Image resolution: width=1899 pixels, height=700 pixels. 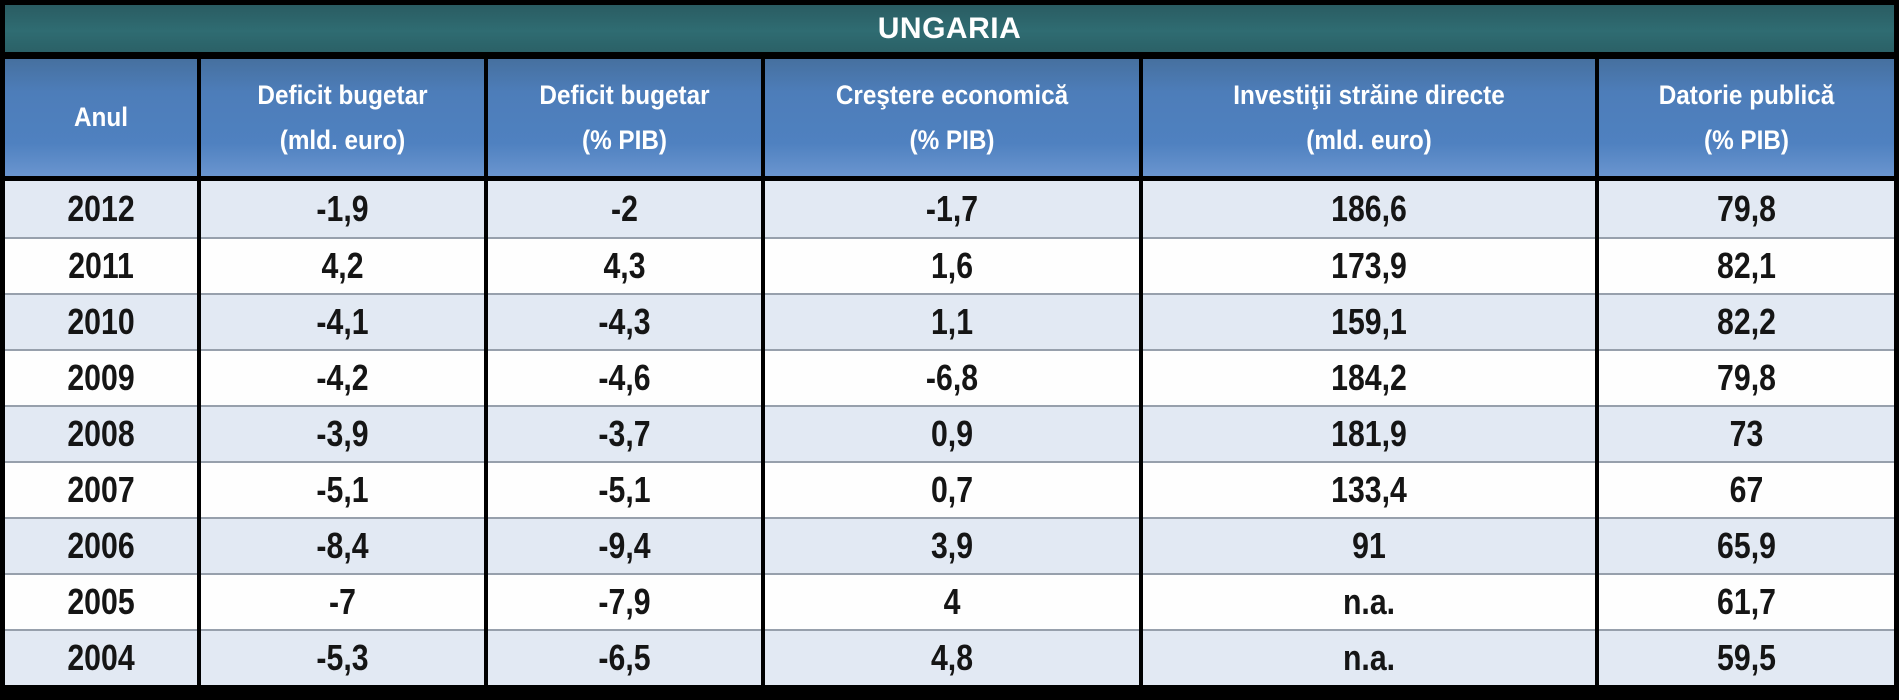 I want to click on cell-crestere: 0,7, so click(x=952, y=489).